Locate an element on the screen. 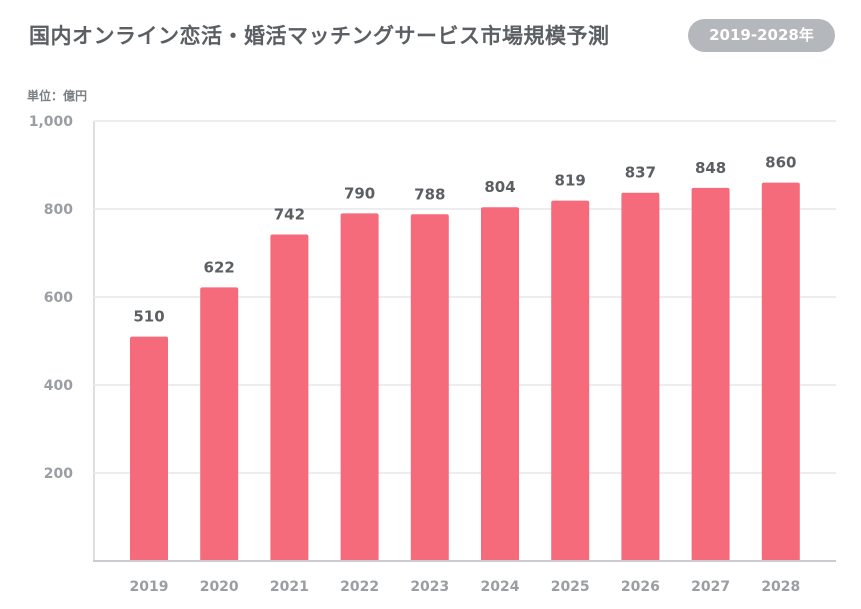 The height and width of the screenshot is (609, 861). x-tick-label: 2028 is located at coordinates (780, 587).